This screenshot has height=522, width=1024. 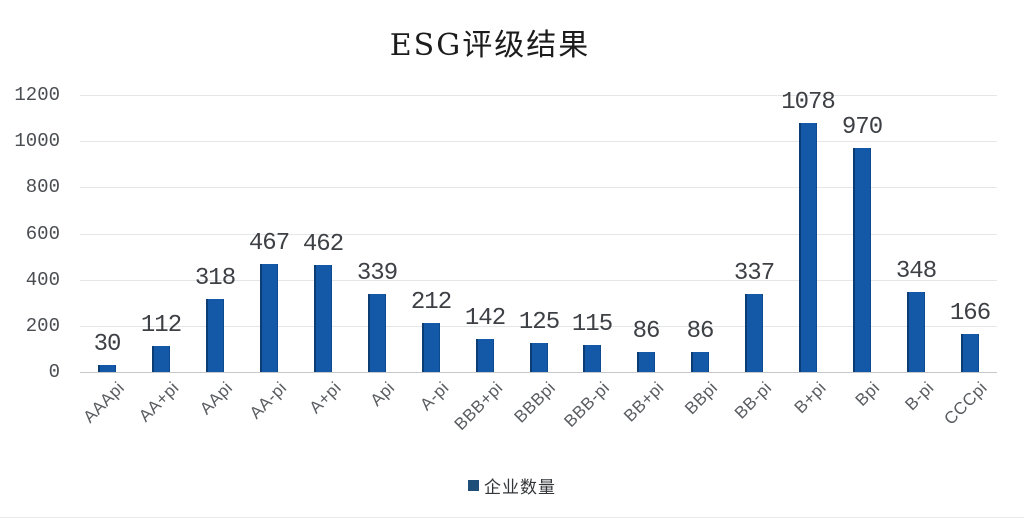 What do you see at coordinates (382, 394) in the screenshot?
I see `x-tick-label: Api` at bounding box center [382, 394].